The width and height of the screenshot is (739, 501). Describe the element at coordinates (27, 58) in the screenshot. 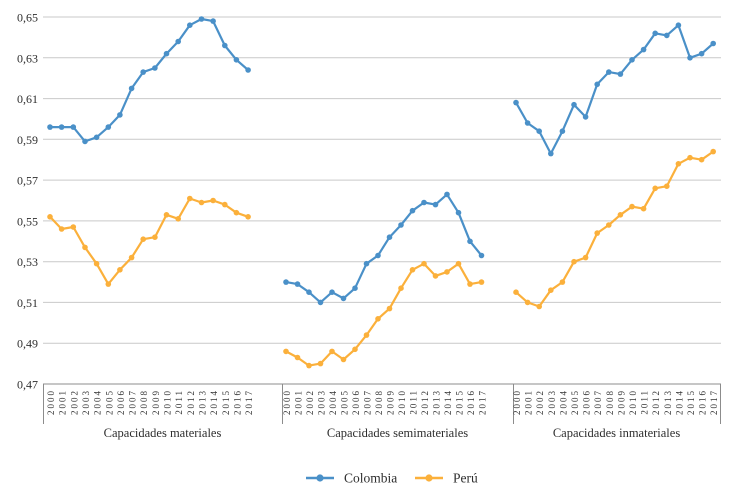

I see `y-tick-label: 0,63` at that location.